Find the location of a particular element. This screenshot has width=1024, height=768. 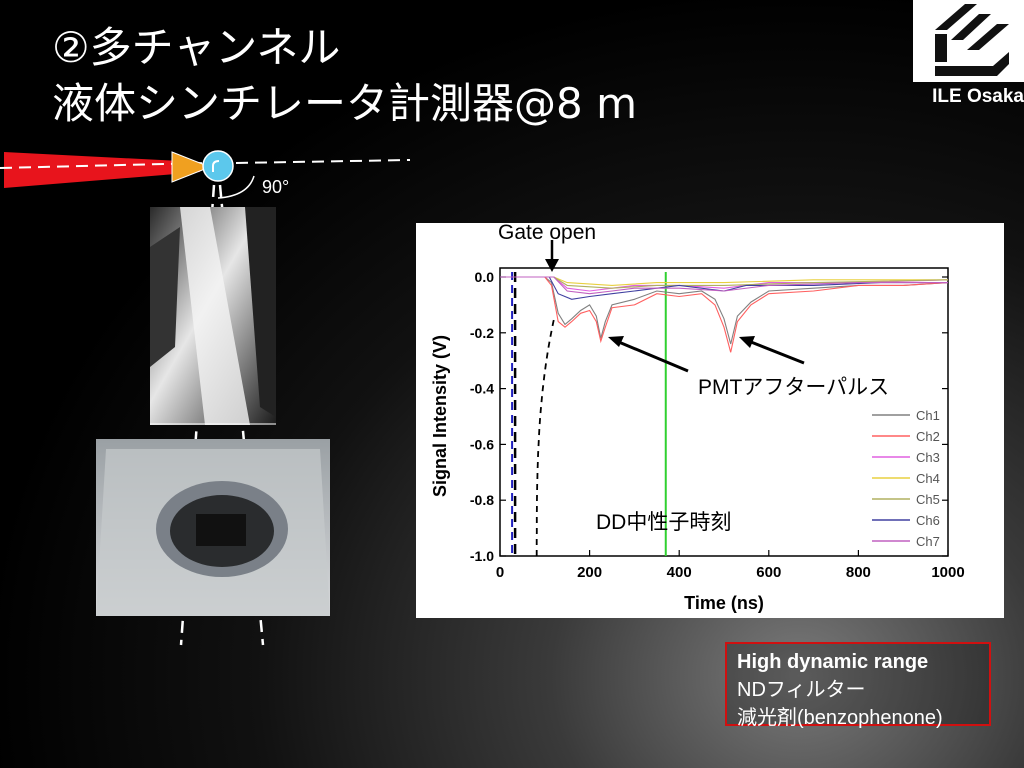

detector-photo-upper is located at coordinates (213, 316).